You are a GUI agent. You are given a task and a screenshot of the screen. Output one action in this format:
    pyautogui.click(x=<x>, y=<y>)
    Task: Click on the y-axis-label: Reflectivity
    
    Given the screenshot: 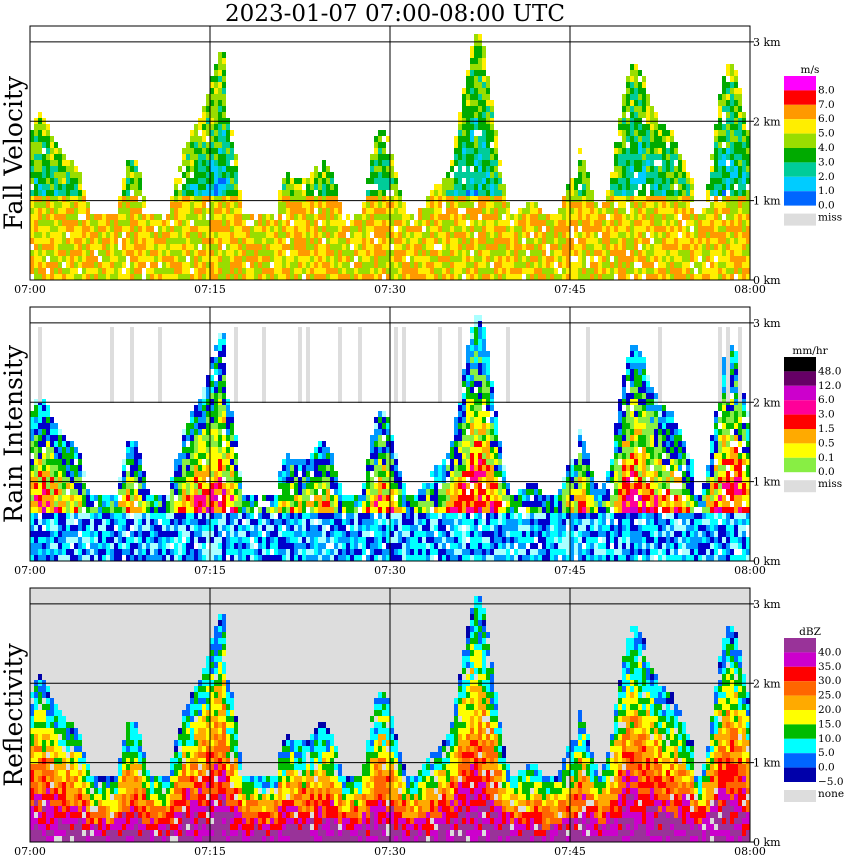 What is the action you would take?
    pyautogui.click(x=14, y=714)
    